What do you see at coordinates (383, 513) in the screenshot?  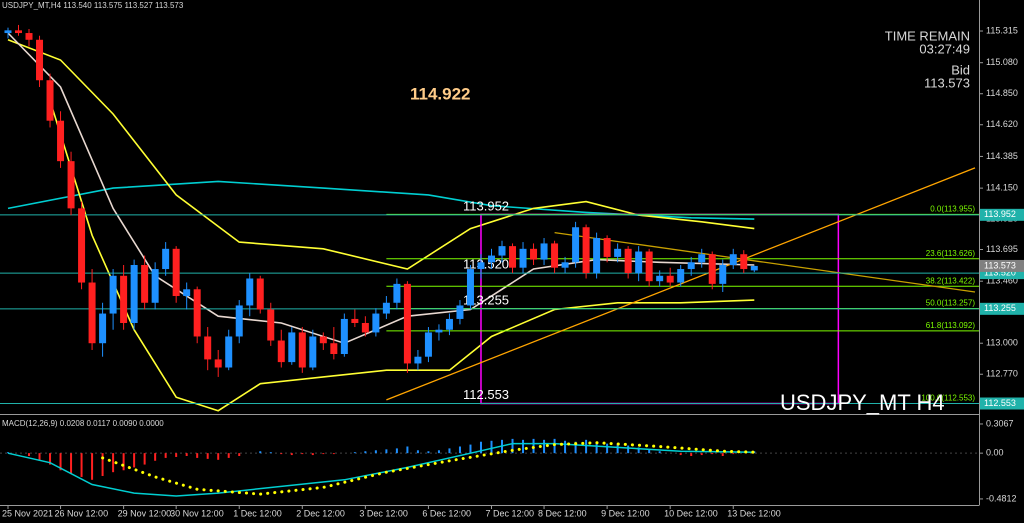 I see `x-tick-label: 3 Dec 12:00` at bounding box center [383, 513].